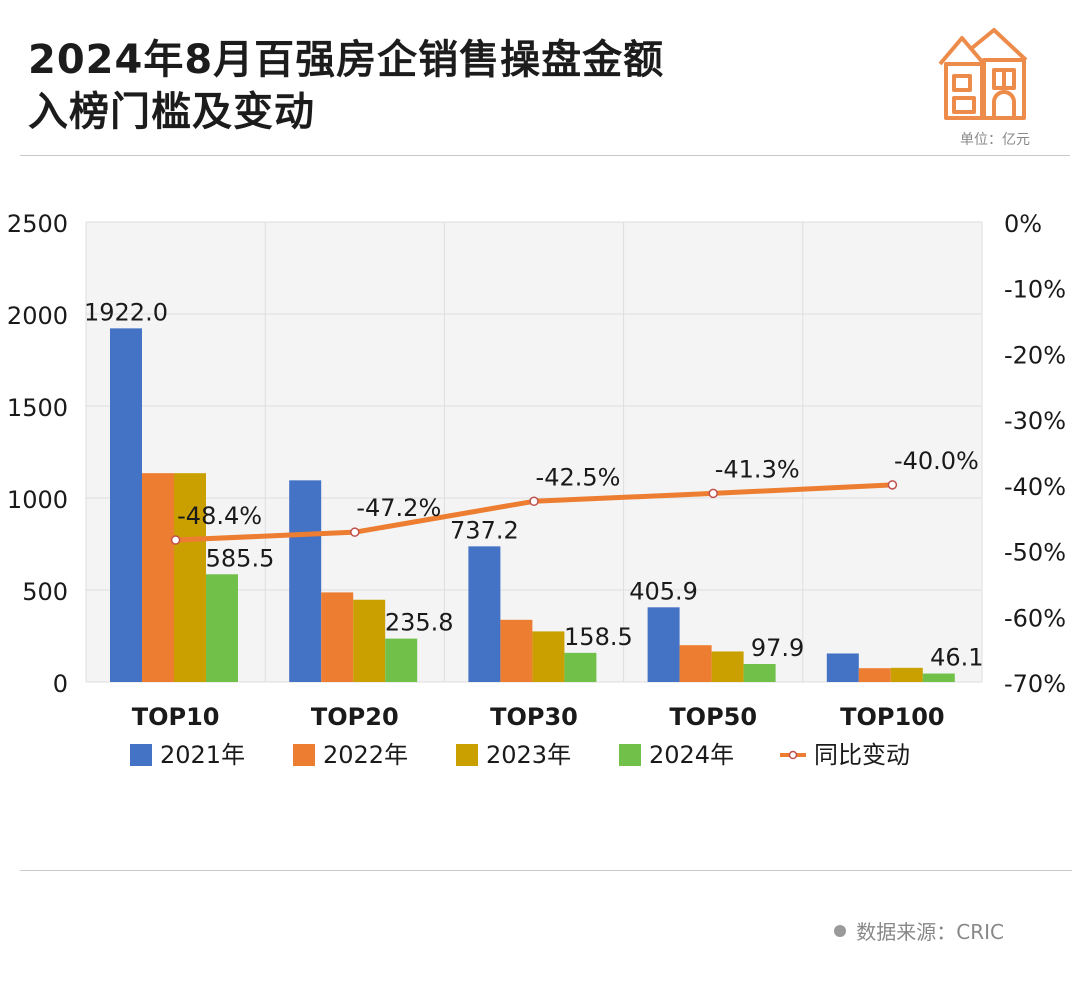 The image size is (1080, 1008). I want to click on source-note: 数据来源：CRIC, so click(919, 930).